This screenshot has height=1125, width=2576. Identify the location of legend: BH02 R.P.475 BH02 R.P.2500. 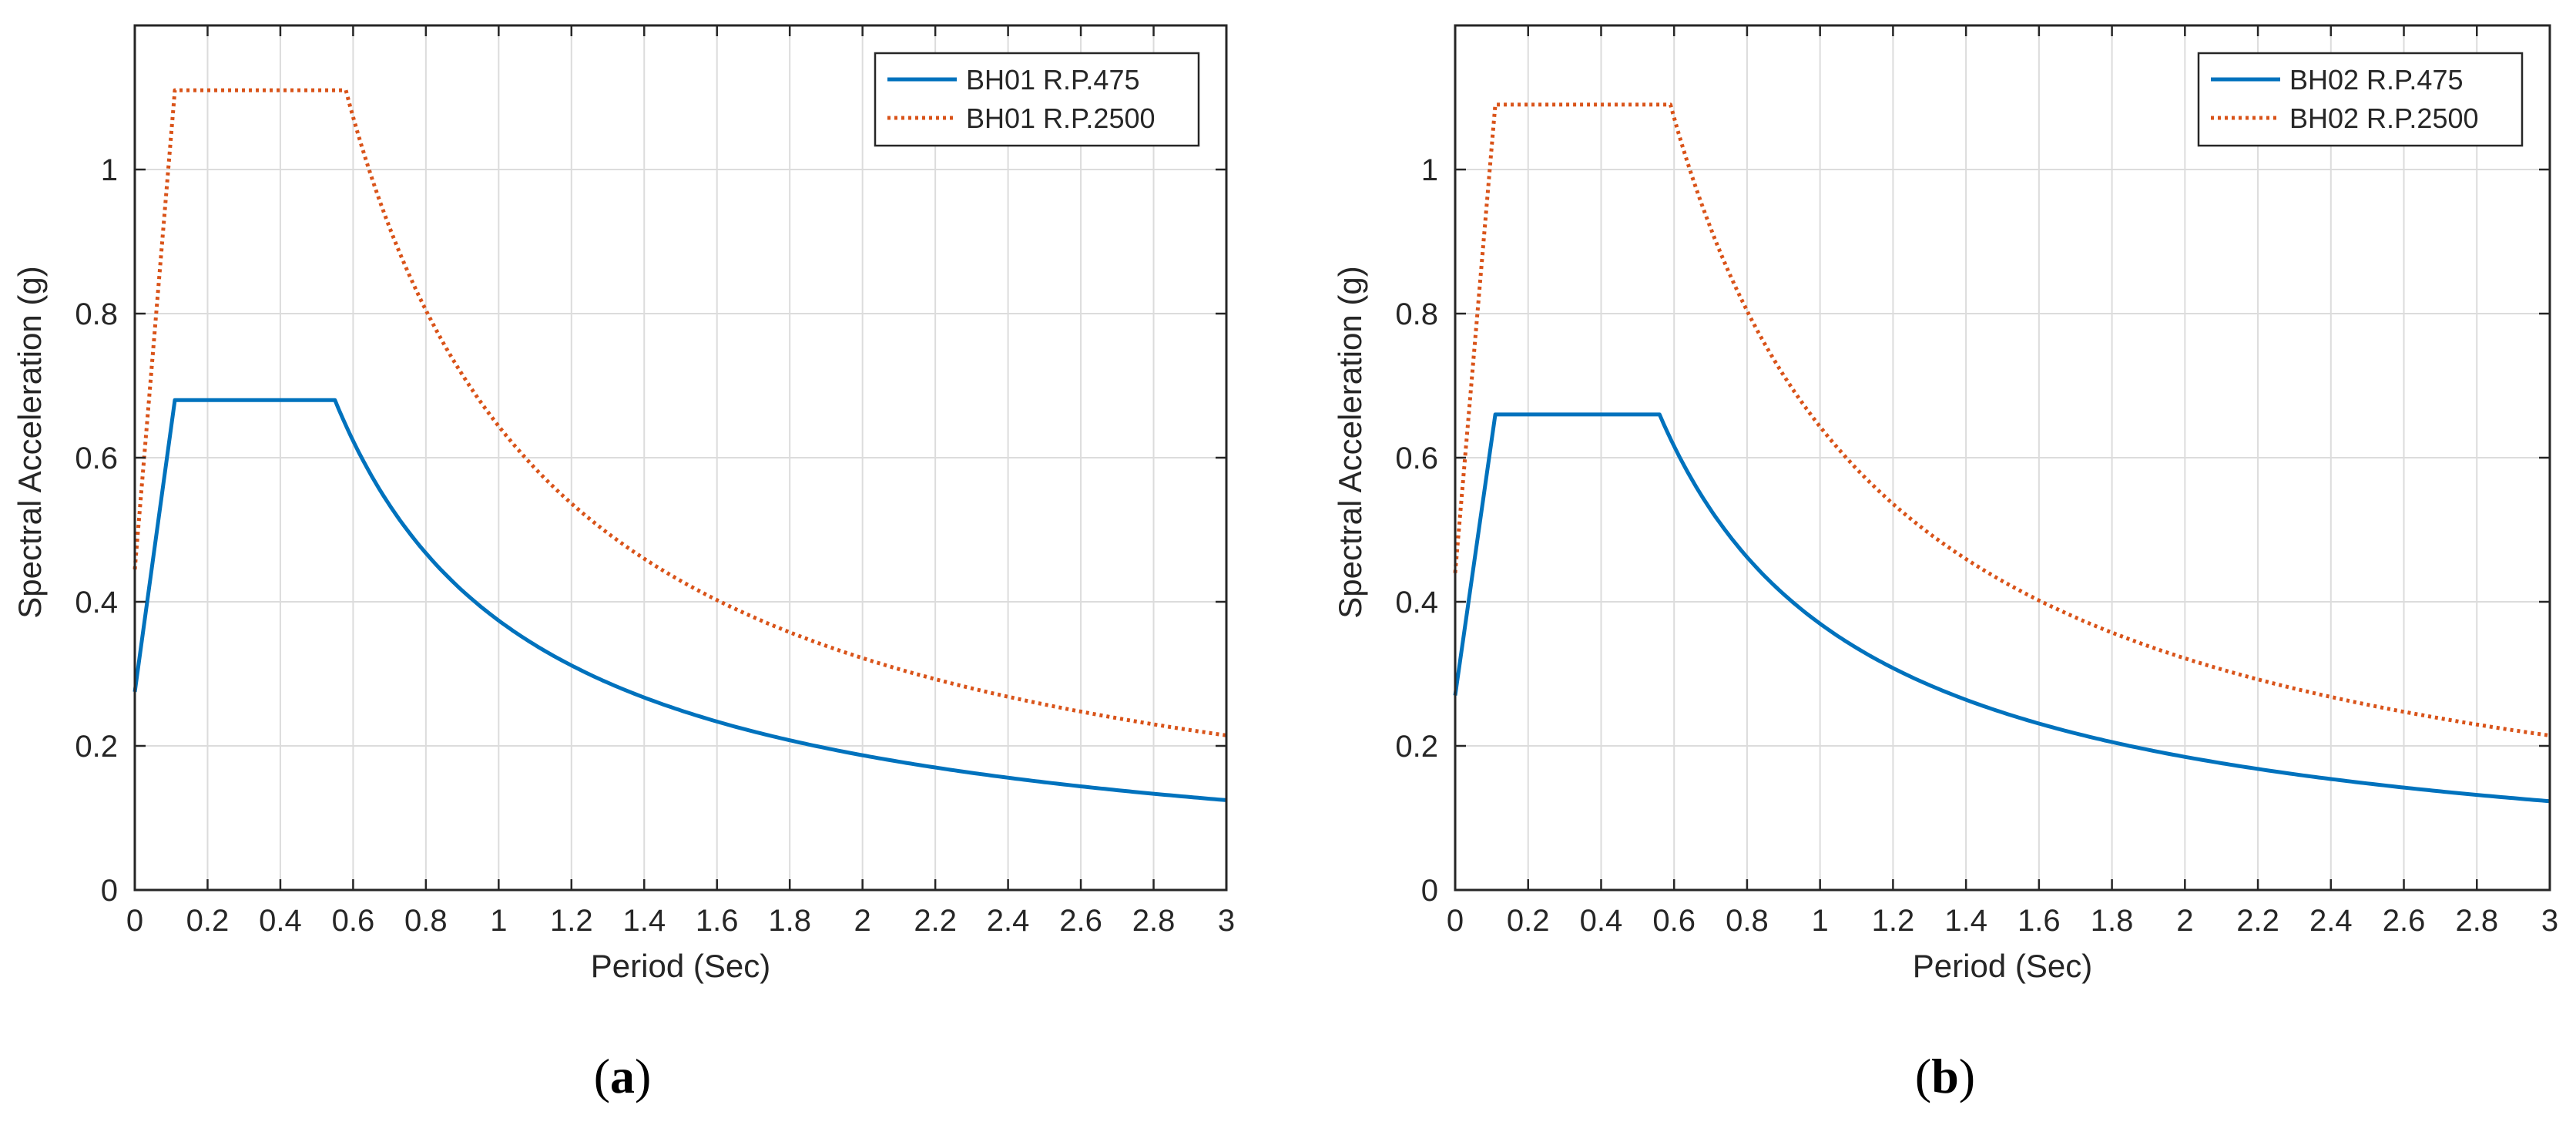
(2360, 99).